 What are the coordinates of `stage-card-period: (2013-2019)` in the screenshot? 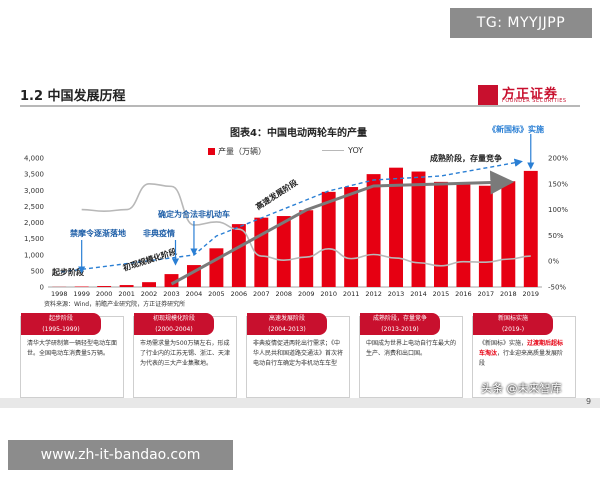 It's located at (400, 329).